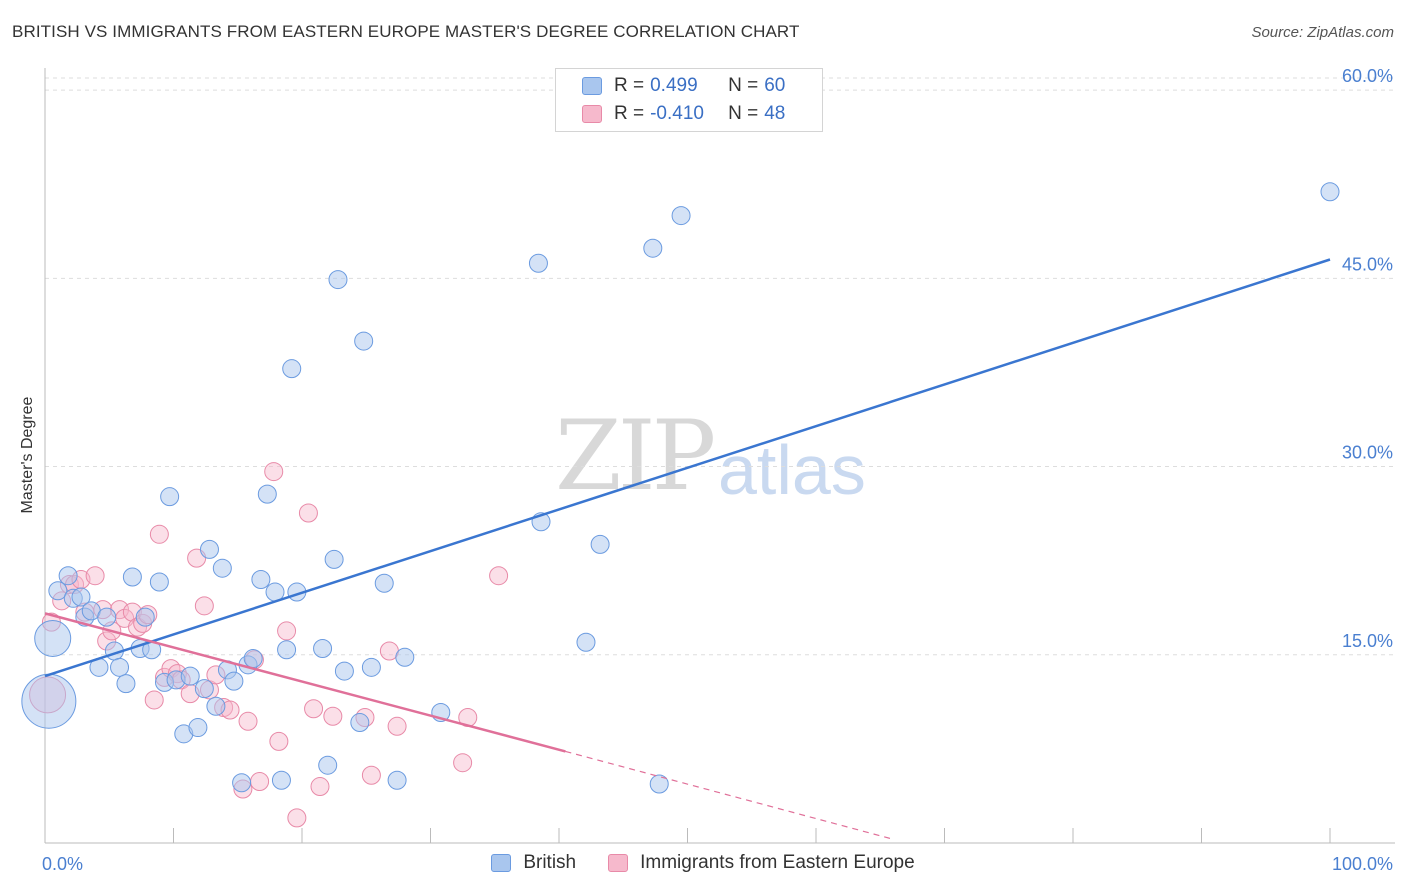 This screenshot has width=1406, height=892. I want to click on immigrants-legend-label: Immigrants from Eastern Europe, so click(777, 862).